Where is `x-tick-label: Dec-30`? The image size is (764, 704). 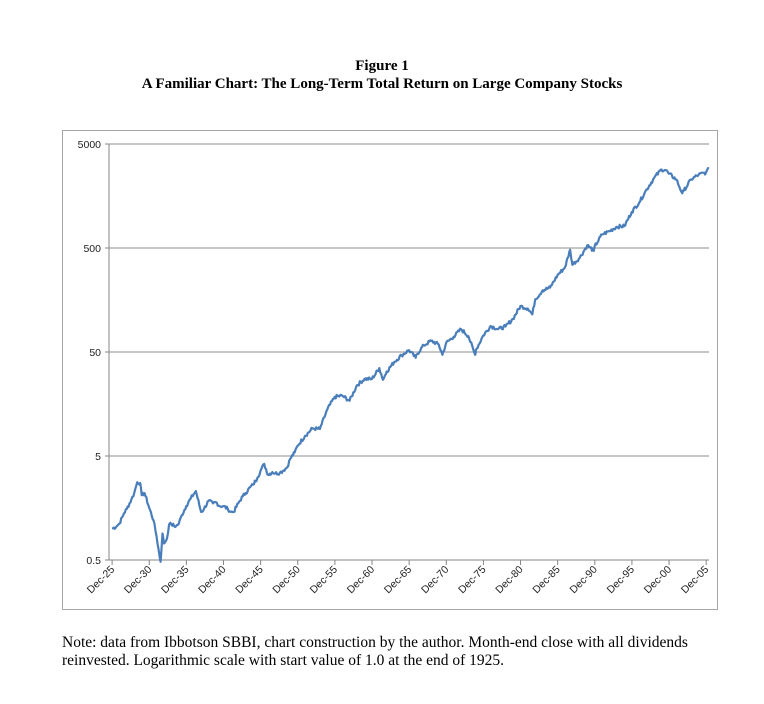
x-tick-label: Dec-30 is located at coordinates (138, 580).